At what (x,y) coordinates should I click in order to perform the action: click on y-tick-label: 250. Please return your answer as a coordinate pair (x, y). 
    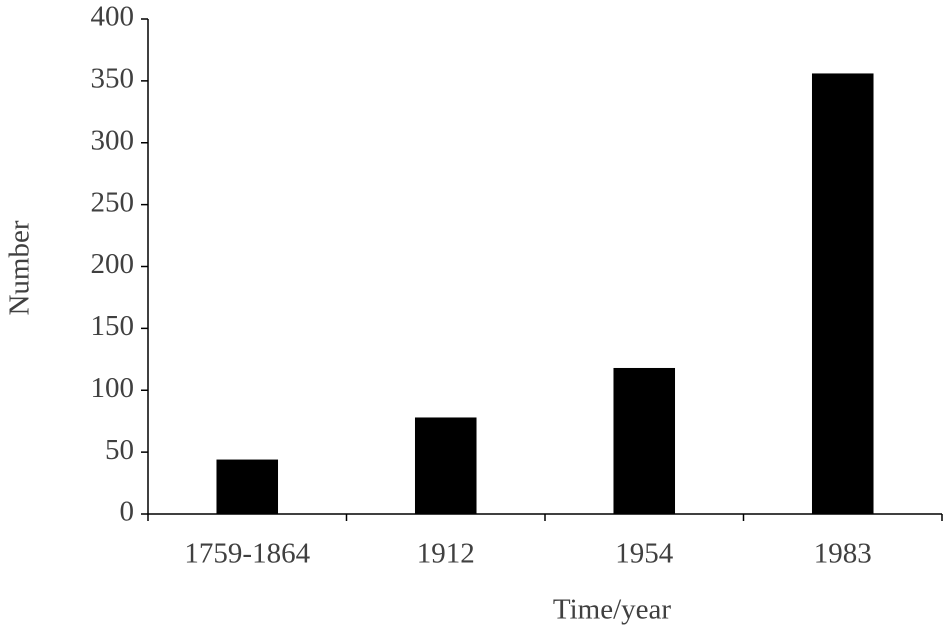
    Looking at the image, I should click on (113, 202).